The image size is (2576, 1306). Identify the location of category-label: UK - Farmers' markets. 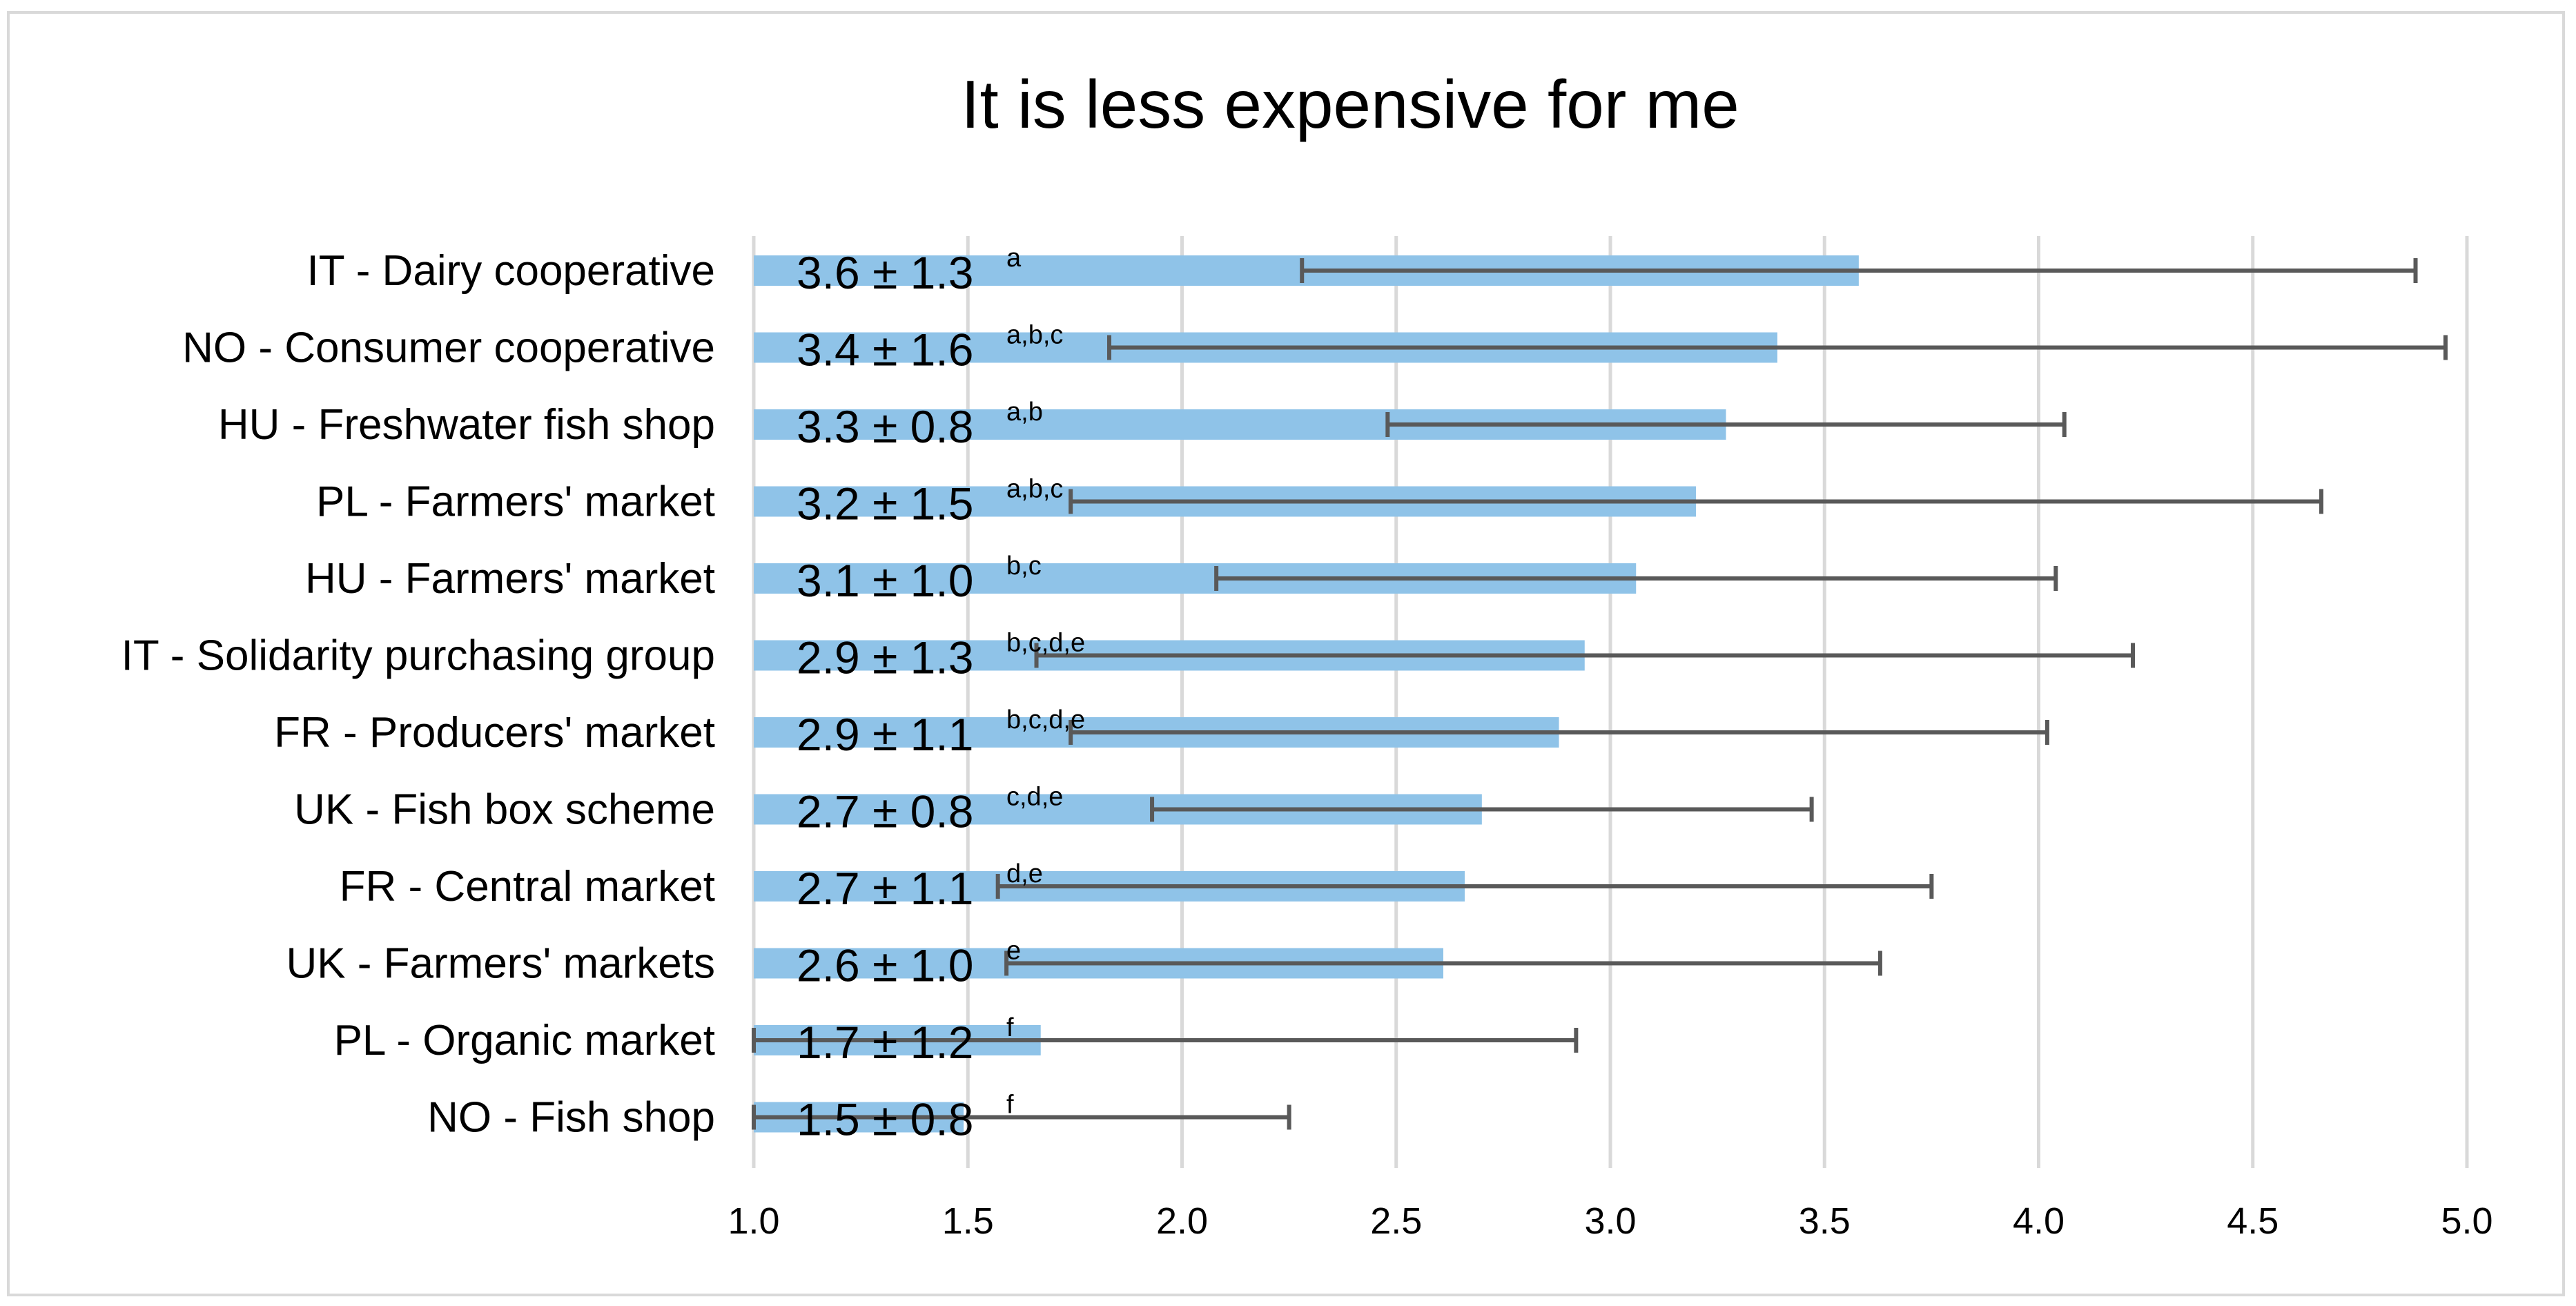
(500, 964).